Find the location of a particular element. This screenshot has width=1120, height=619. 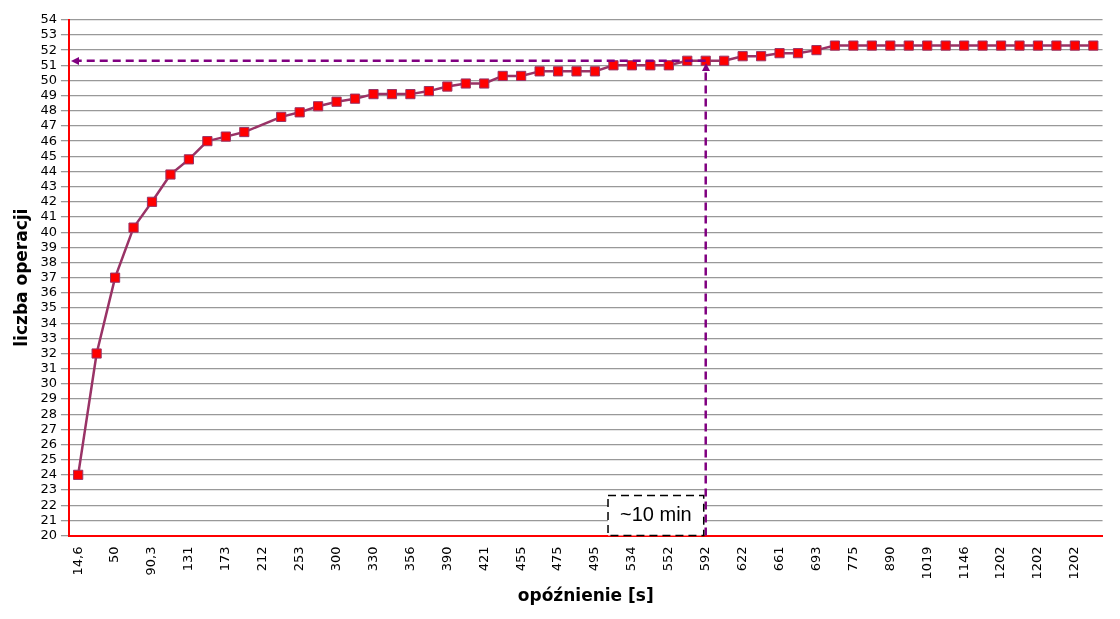

y-tick-label: 39 is located at coordinates (48, 246).